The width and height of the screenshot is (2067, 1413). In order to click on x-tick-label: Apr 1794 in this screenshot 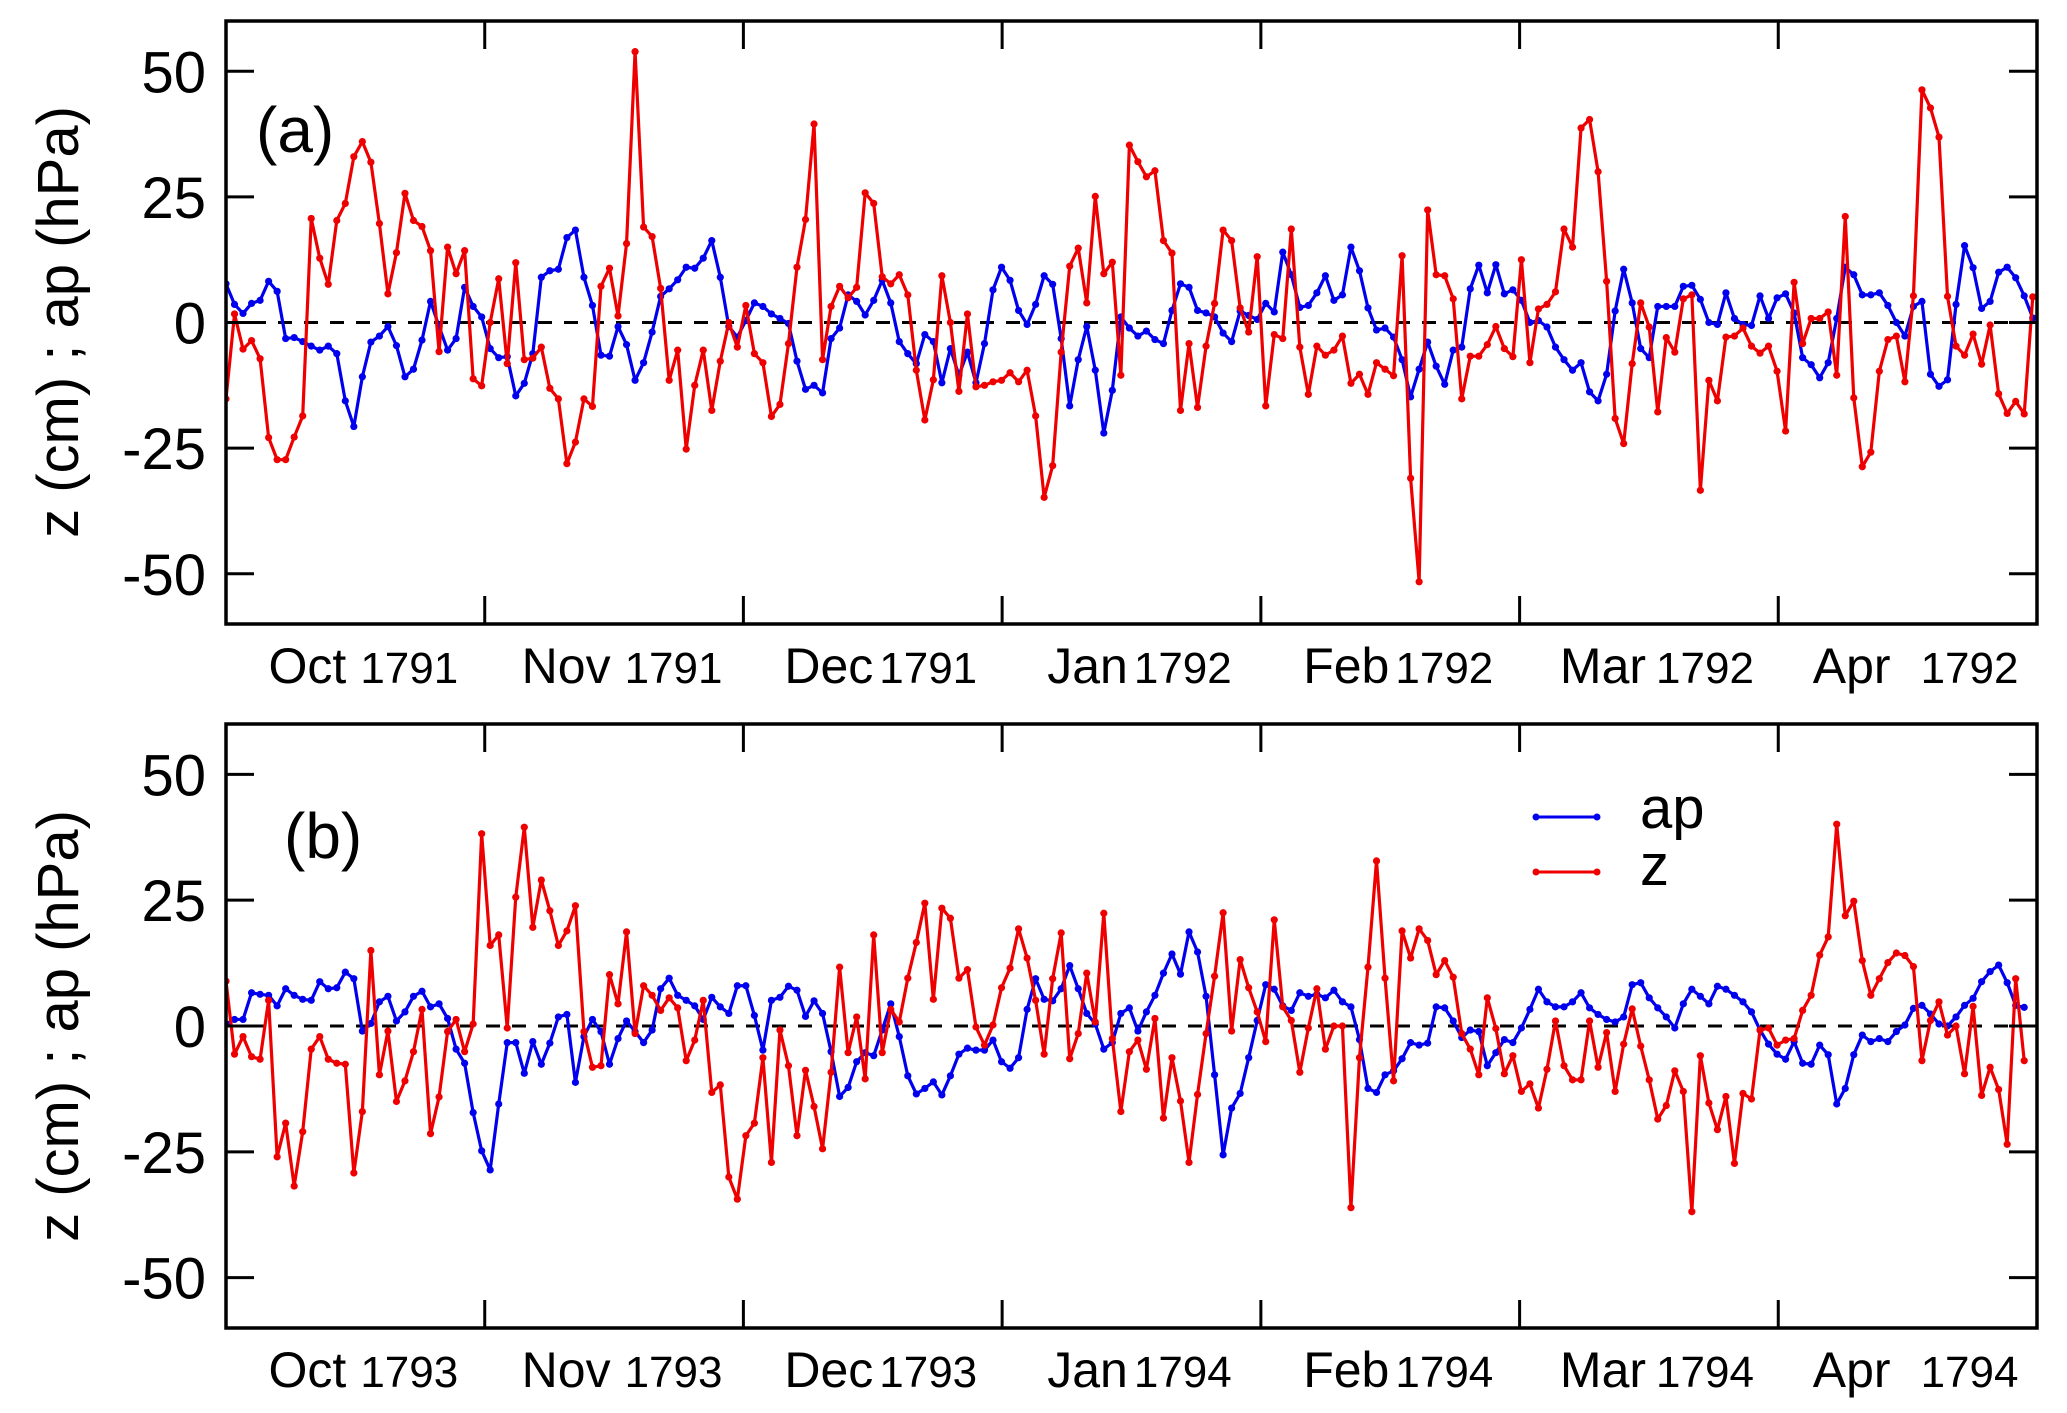, I will do `click(1916, 1370)`.